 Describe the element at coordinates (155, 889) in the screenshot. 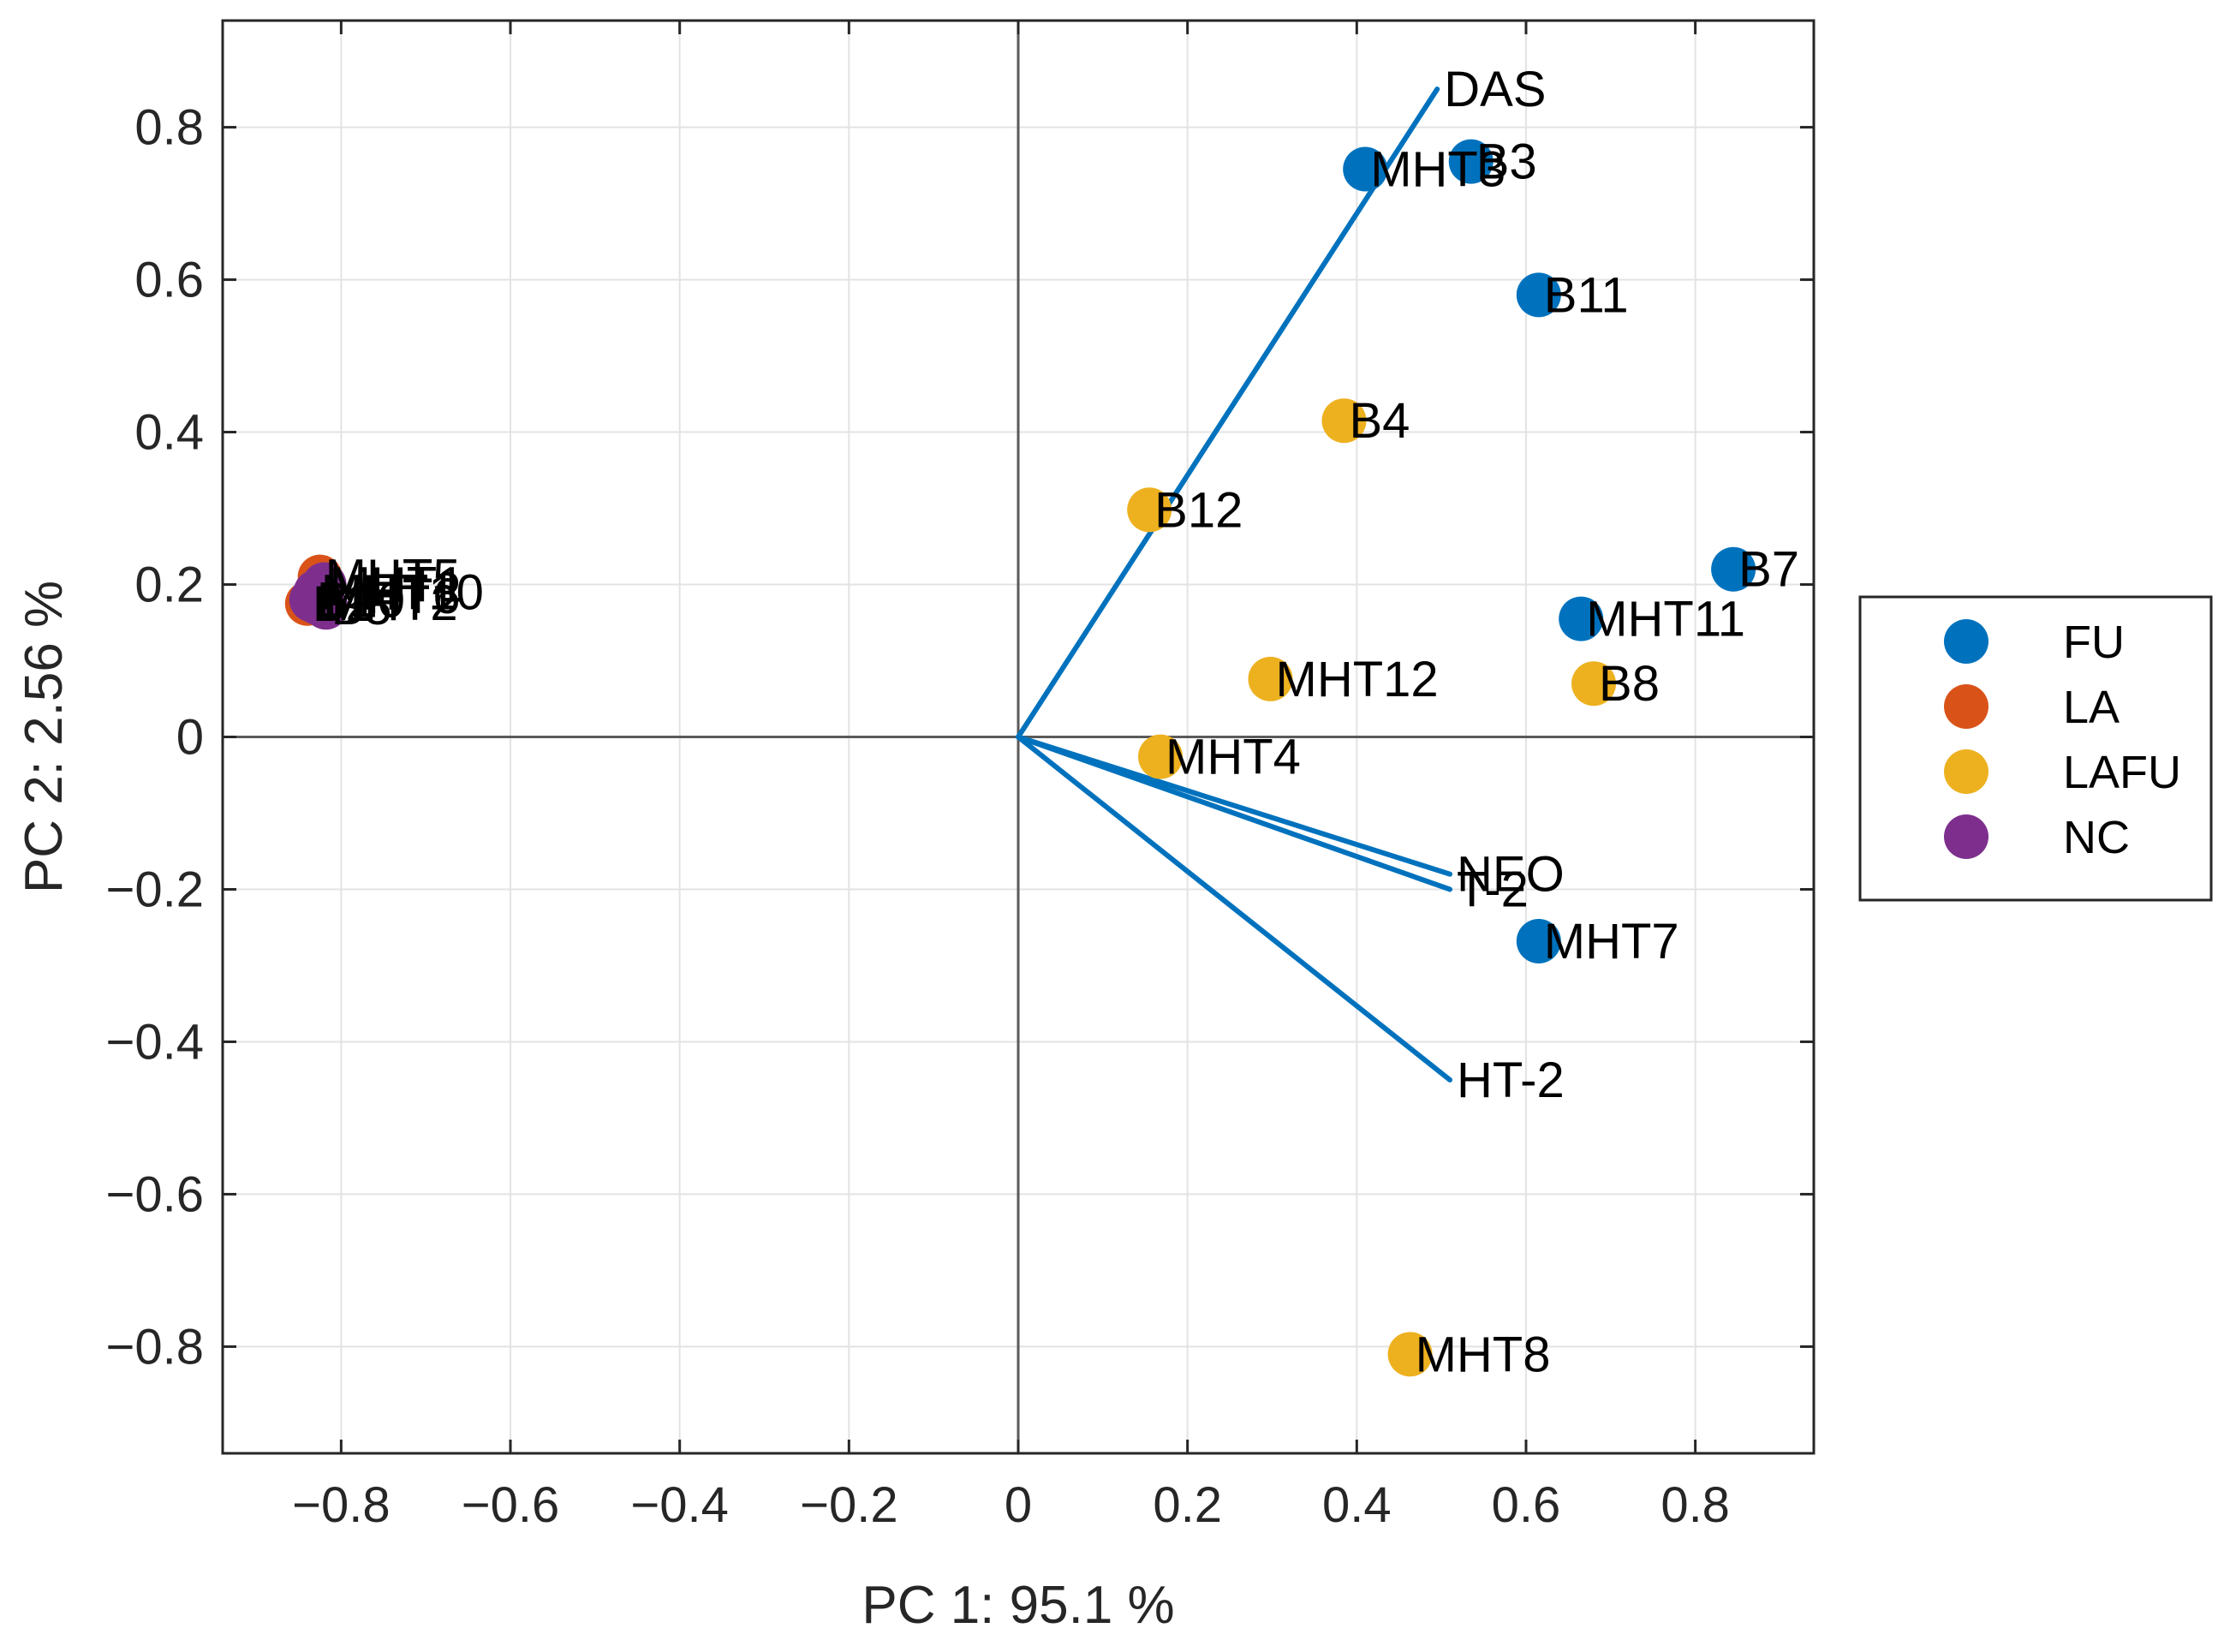

I see `y-tick-label: −0.2` at that location.